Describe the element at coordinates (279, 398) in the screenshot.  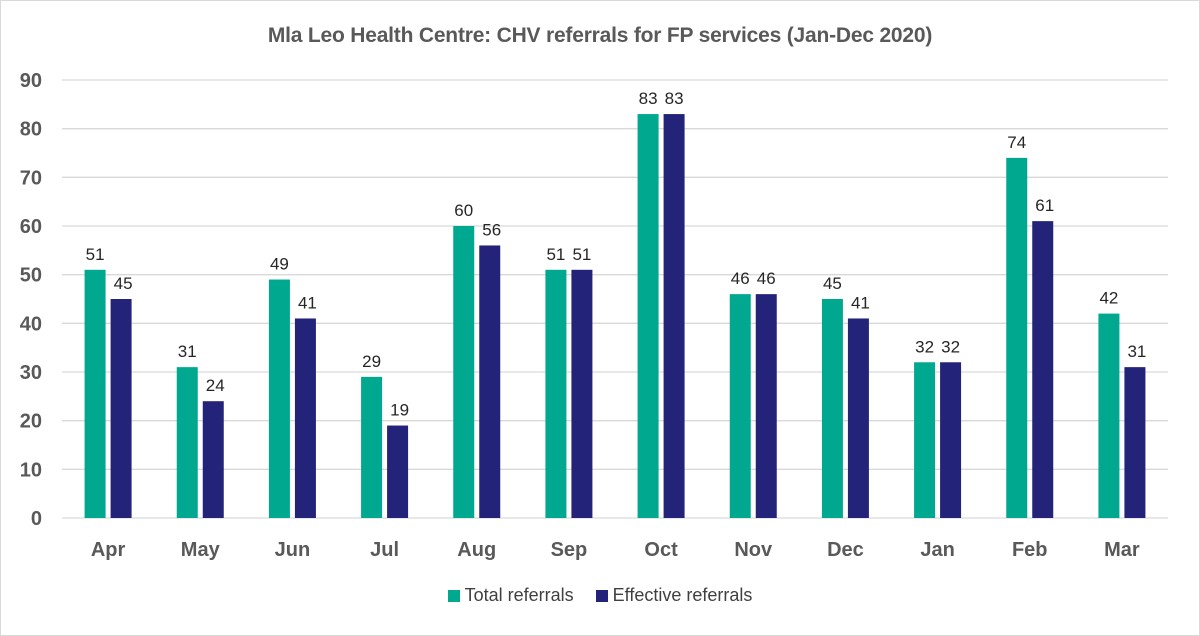
I see `bar-total-jun` at that location.